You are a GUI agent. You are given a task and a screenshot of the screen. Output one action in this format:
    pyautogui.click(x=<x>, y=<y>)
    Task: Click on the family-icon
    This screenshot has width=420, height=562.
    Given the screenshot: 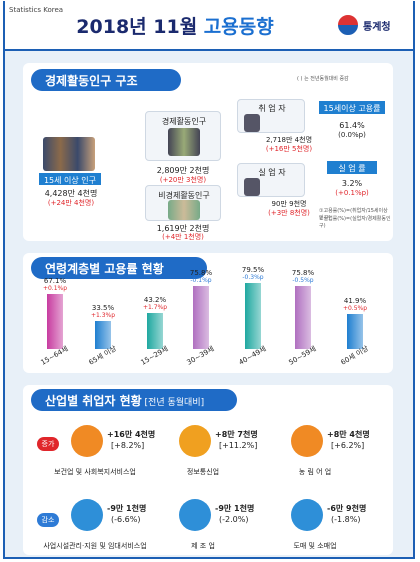 What is the action you would take?
    pyautogui.click(x=184, y=210)
    